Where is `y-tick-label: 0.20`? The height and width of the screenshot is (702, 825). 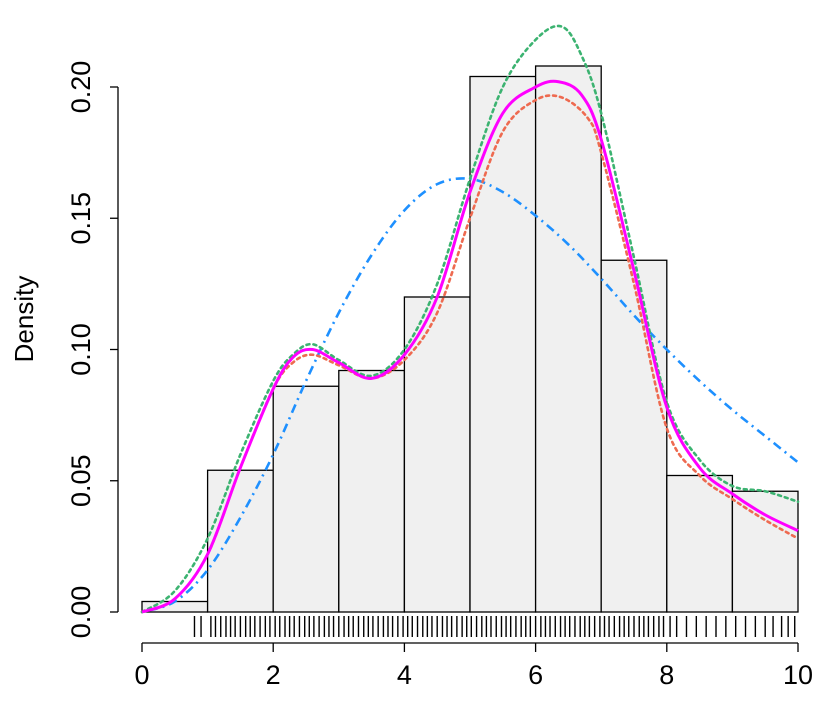 y-tick-label: 0.20 is located at coordinates (81, 87).